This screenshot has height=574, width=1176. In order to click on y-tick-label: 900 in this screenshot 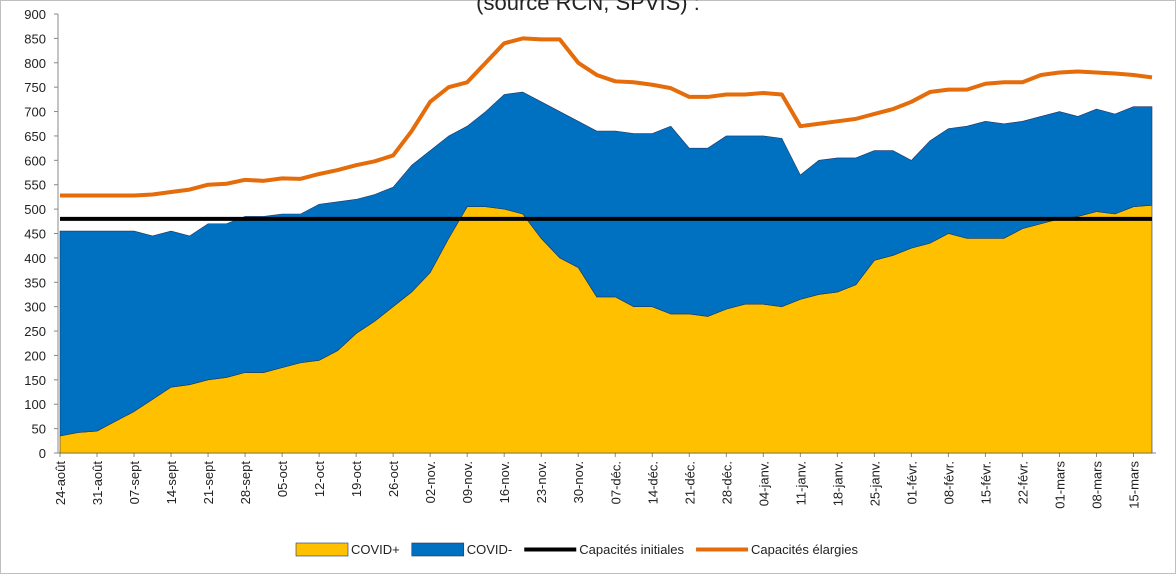, I will do `click(35, 14)`.